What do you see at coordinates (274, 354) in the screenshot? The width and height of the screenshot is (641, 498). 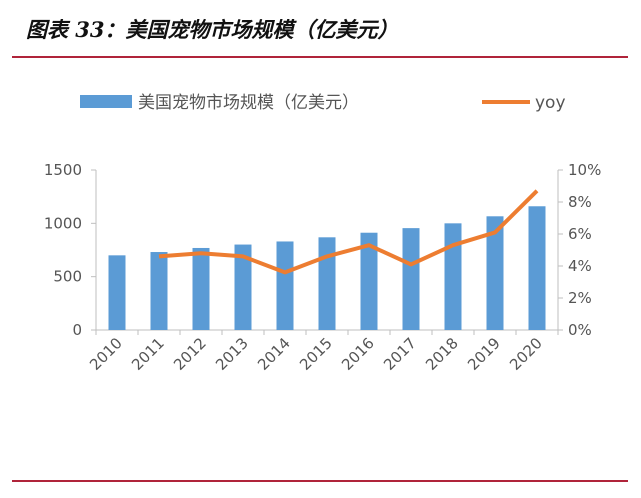 I see `x-tick-label: 2014` at bounding box center [274, 354].